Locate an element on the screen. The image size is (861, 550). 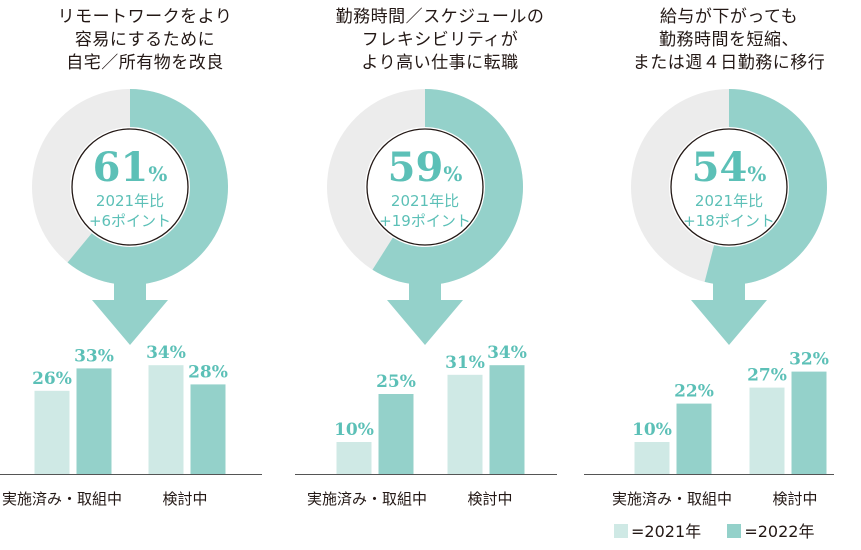
title-line: 勤務時間を短縮、 is located at coordinates (729, 40).